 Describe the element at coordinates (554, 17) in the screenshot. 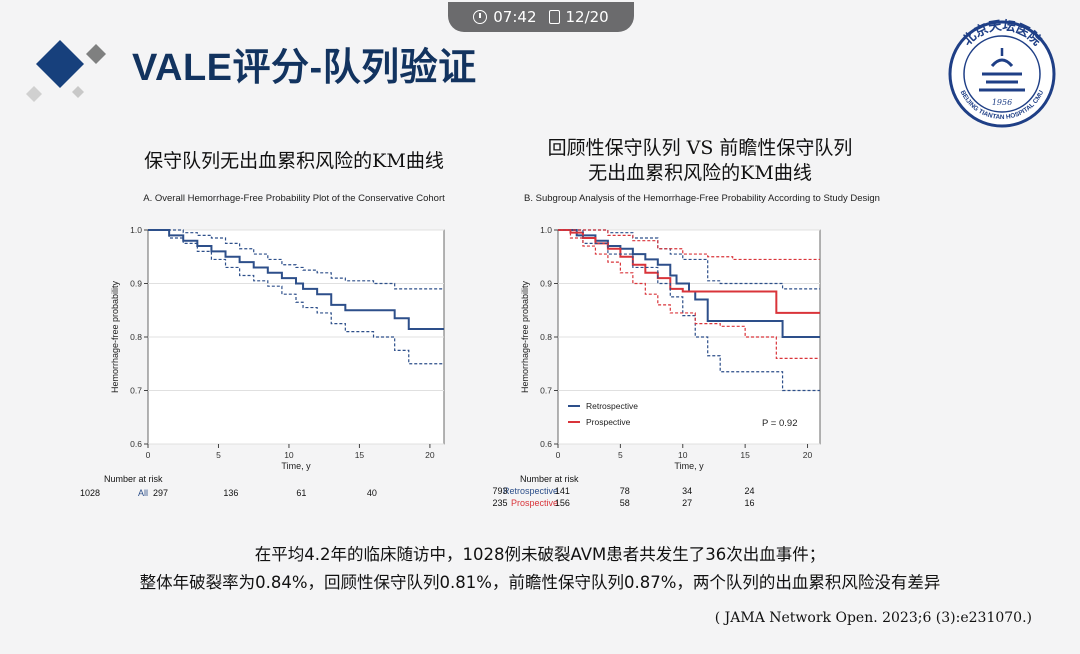

I see `page-icon` at that location.